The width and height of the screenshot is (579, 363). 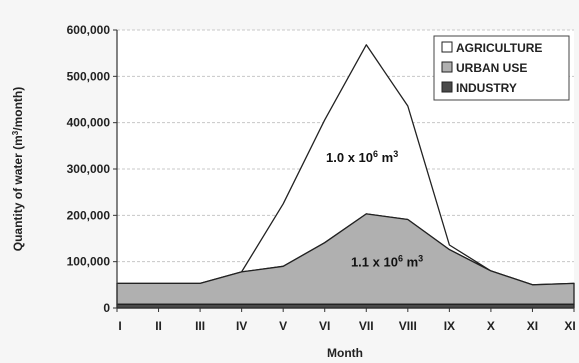 I want to click on legend-label: AGRICULTURE, so click(x=499, y=48).